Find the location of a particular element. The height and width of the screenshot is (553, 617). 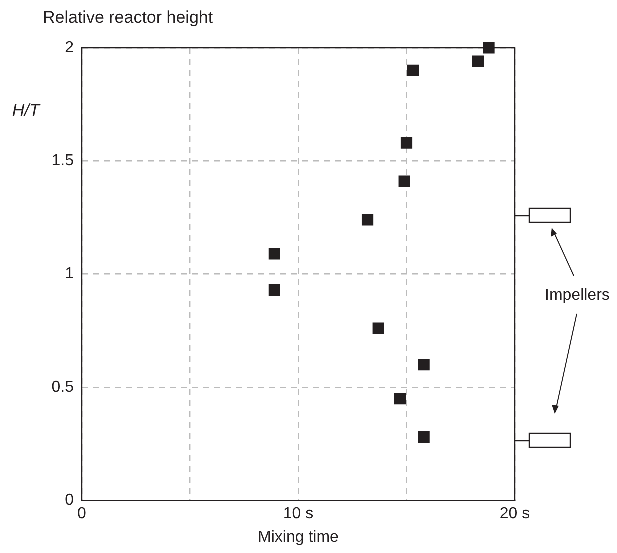

x-tick-label: 10 s is located at coordinates (298, 514).